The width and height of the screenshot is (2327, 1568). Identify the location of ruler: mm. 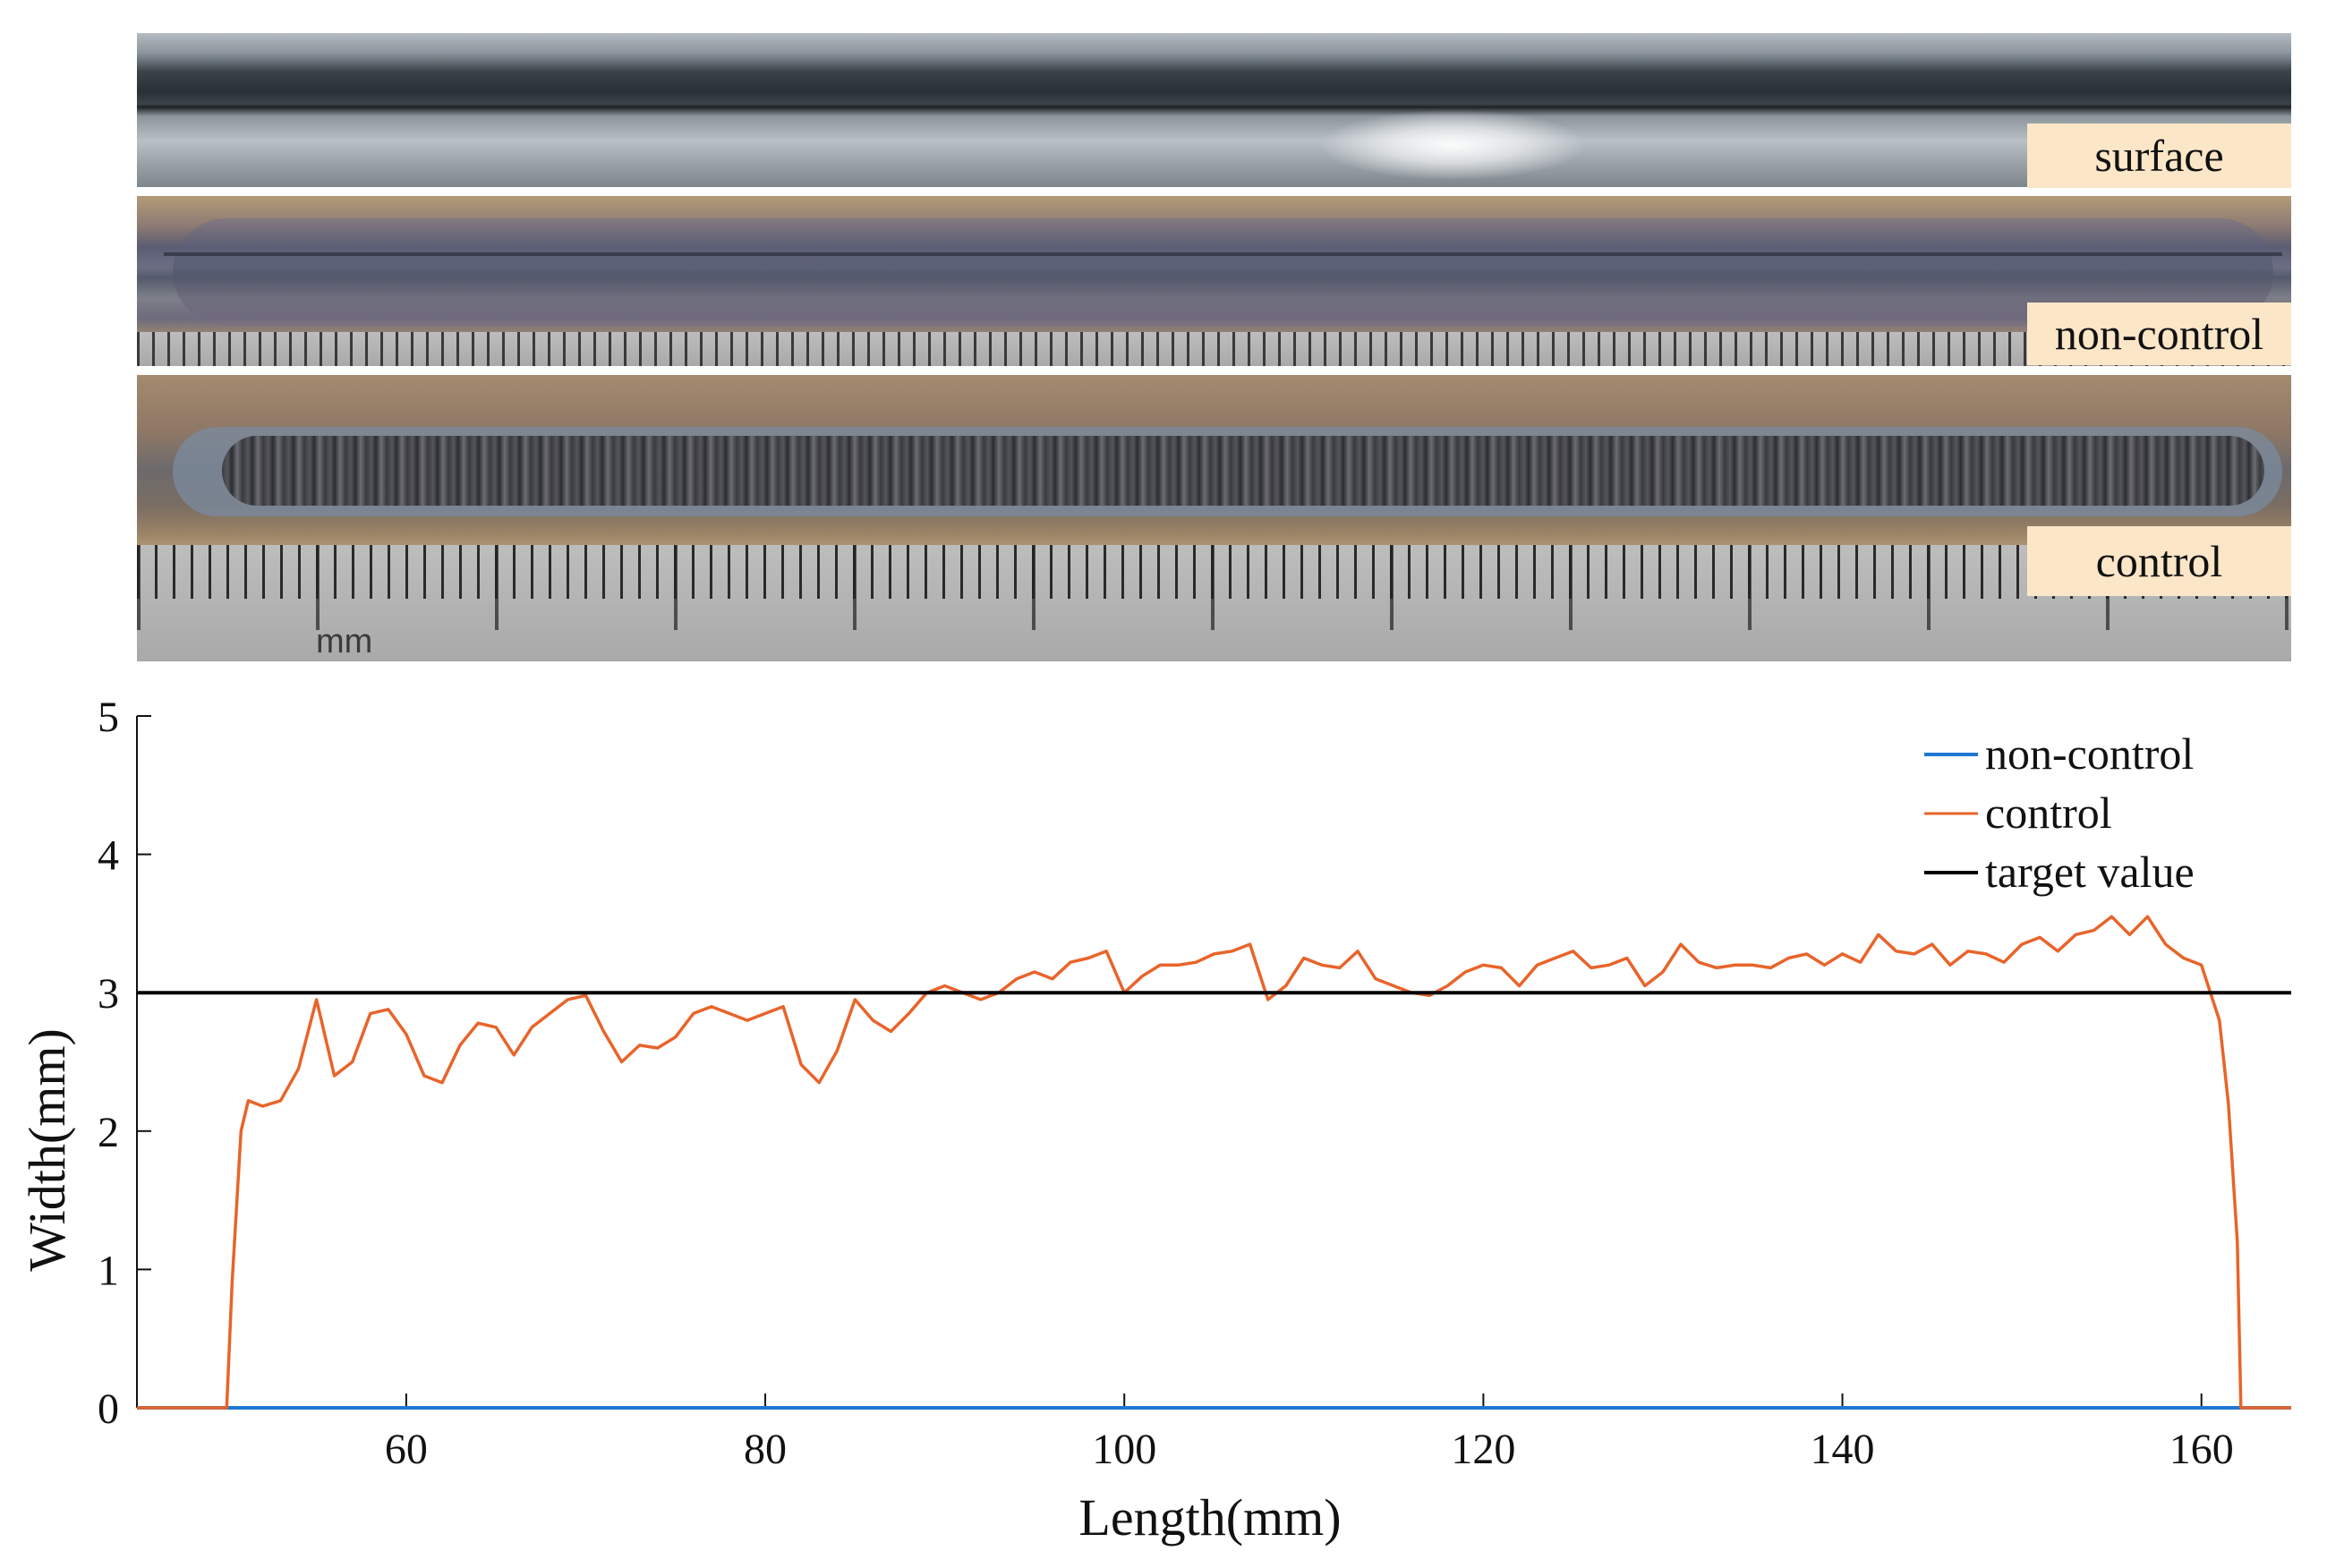
(1214, 603).